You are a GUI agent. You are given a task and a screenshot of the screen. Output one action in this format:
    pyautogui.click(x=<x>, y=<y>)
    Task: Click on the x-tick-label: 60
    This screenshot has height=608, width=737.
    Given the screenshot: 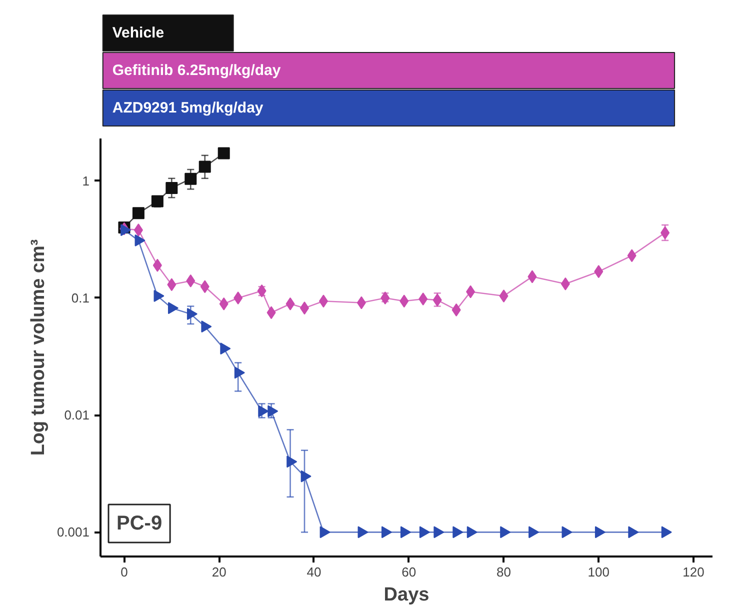 What is the action you would take?
    pyautogui.click(x=409, y=572)
    